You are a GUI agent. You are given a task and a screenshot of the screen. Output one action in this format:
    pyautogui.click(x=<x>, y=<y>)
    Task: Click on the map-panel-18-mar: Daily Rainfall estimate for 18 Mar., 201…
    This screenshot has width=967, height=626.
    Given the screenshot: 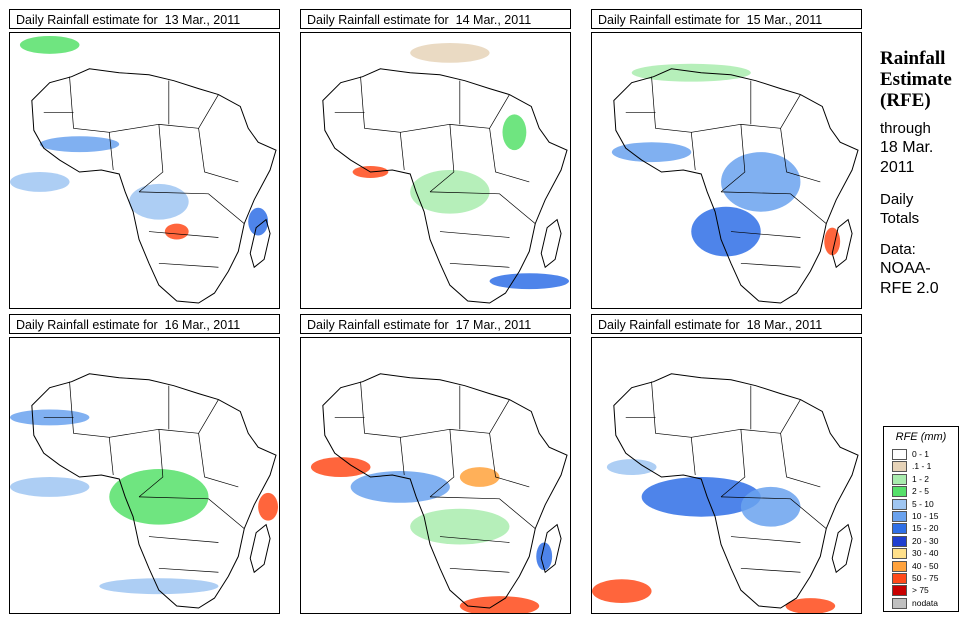 What is the action you would take?
    pyautogui.click(x=726, y=464)
    